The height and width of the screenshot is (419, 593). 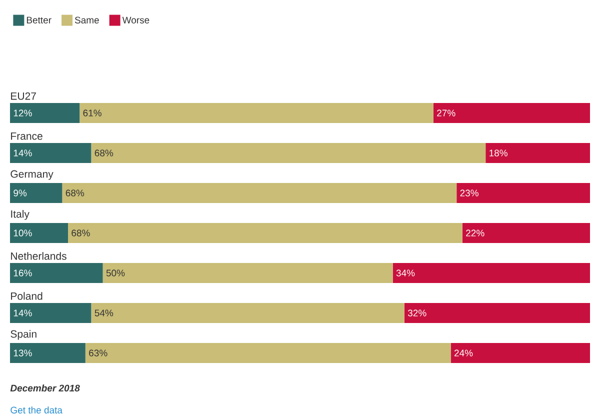 What do you see at coordinates (446, 113) in the screenshot?
I see `data-label: 27%` at bounding box center [446, 113].